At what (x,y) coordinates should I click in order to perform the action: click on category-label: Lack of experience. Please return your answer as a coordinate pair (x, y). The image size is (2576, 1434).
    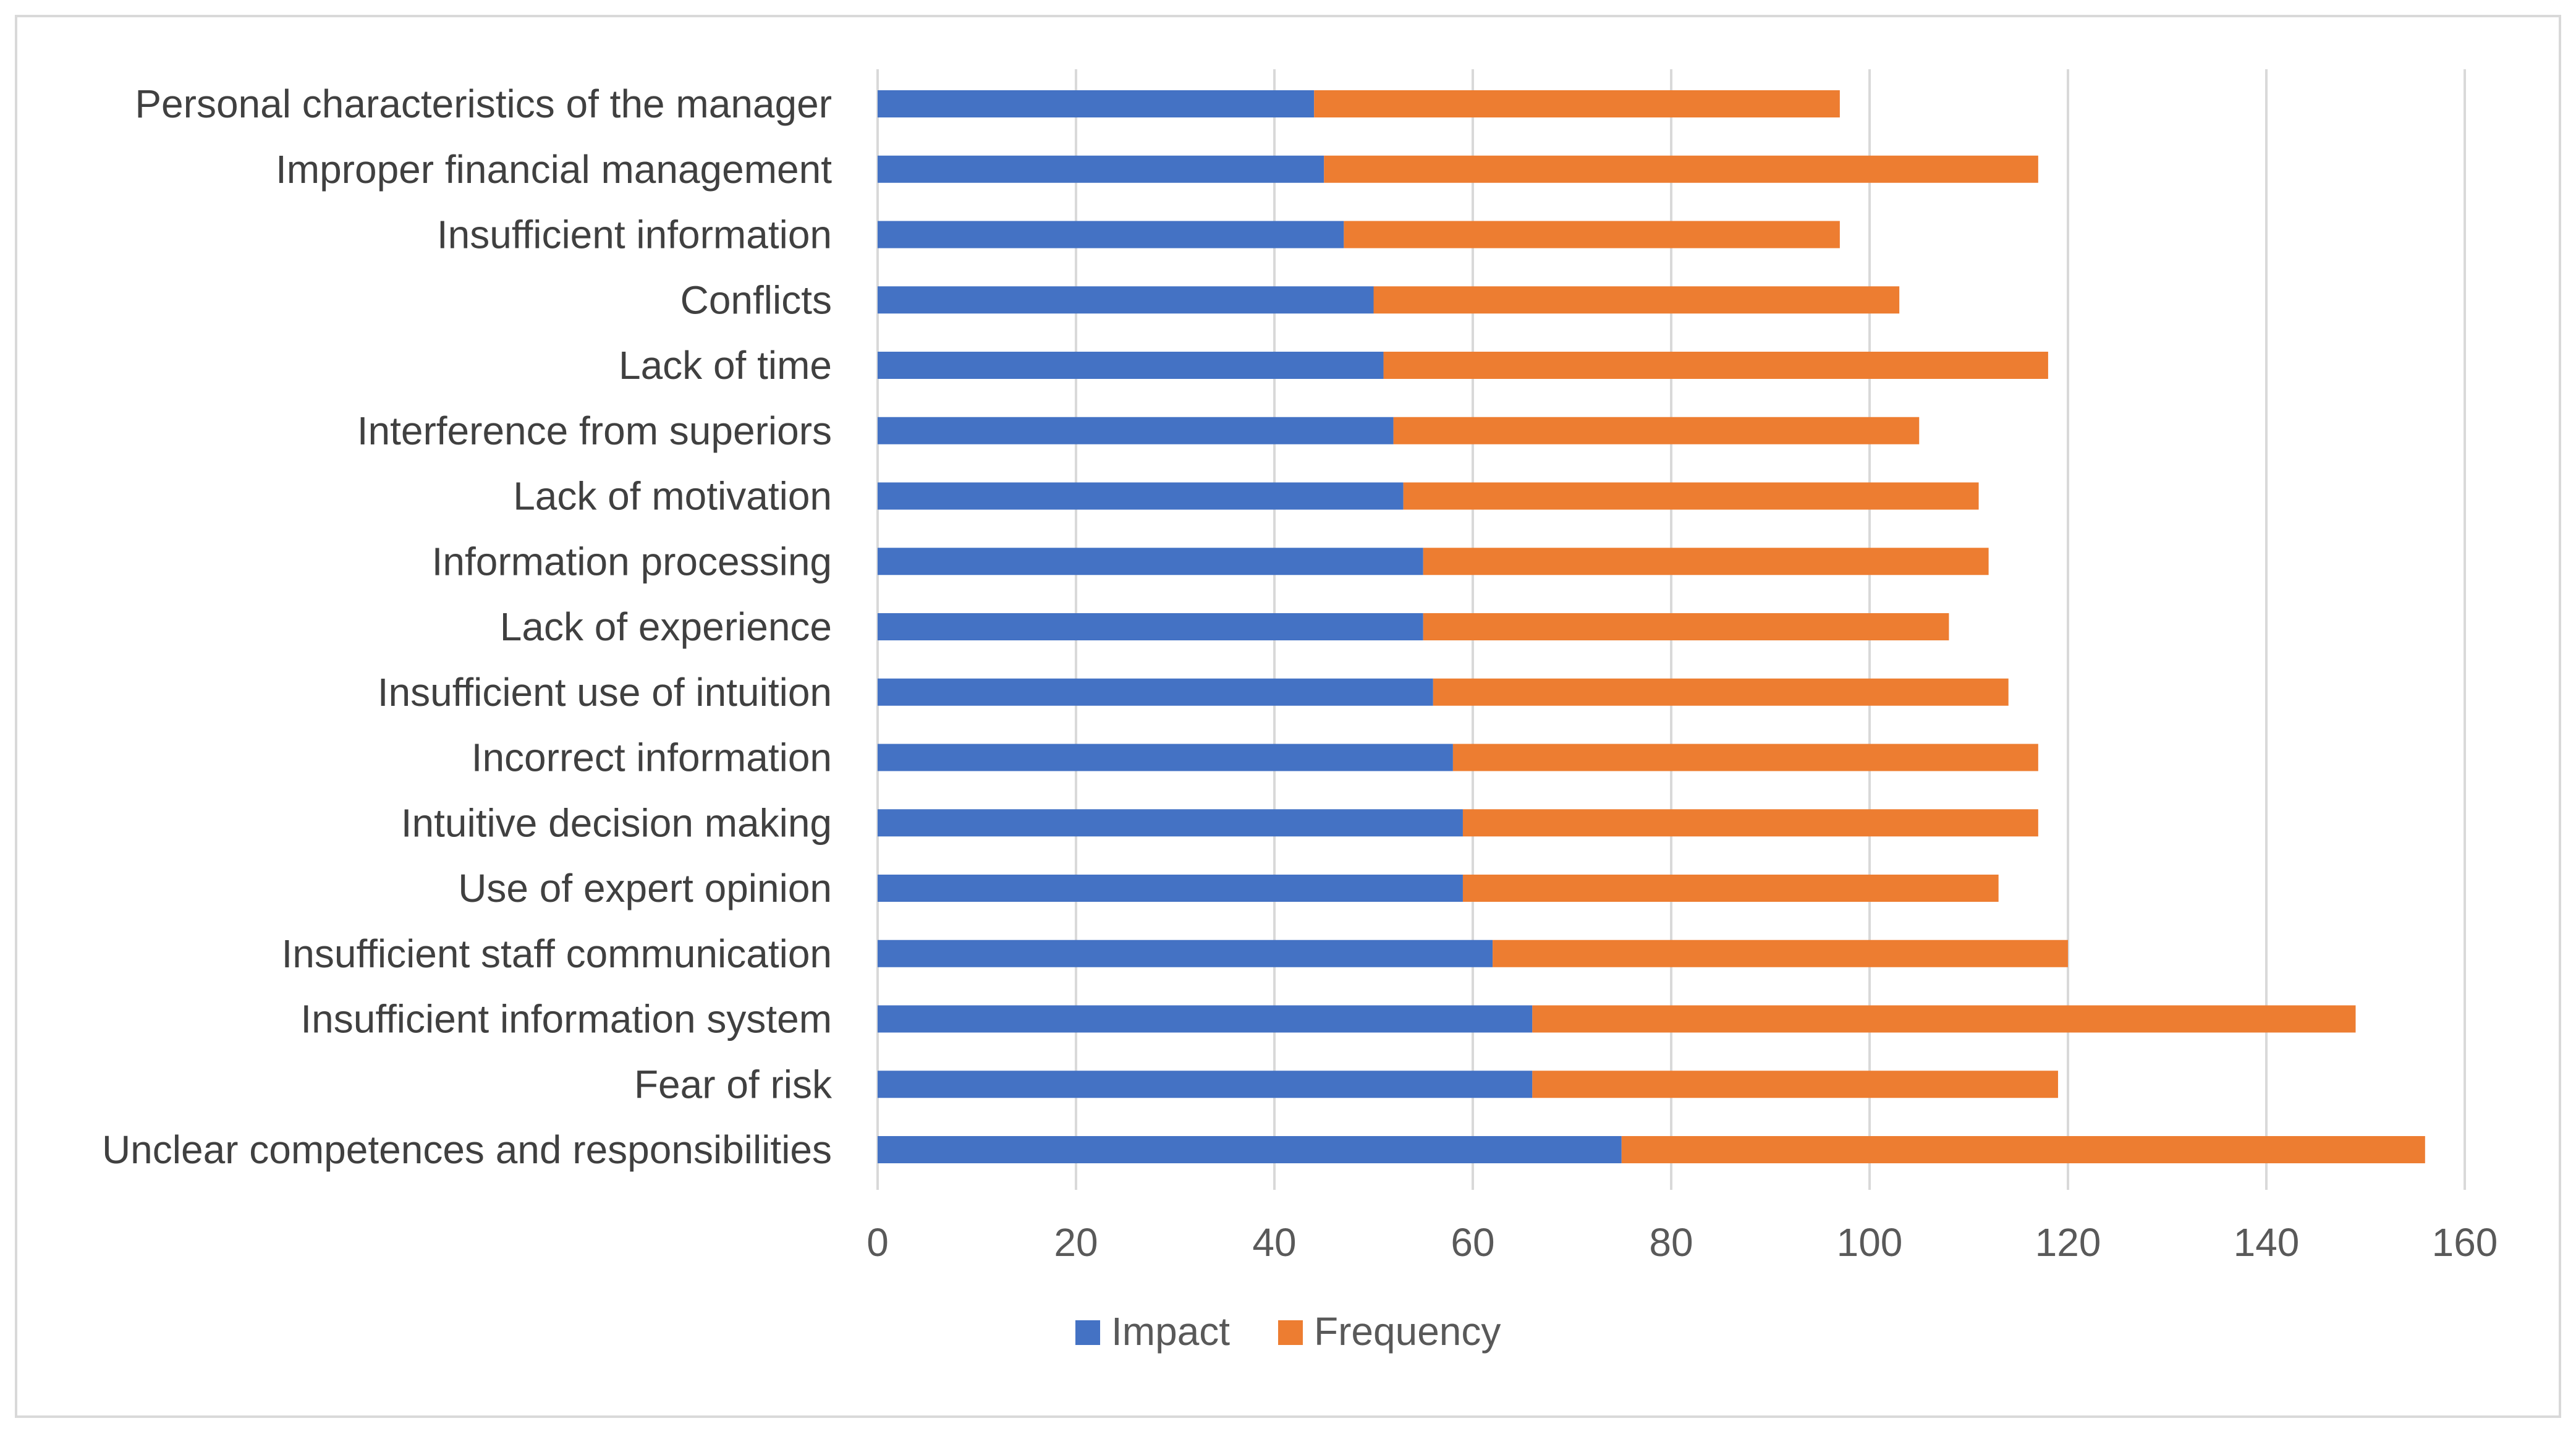
    Looking at the image, I should click on (666, 627).